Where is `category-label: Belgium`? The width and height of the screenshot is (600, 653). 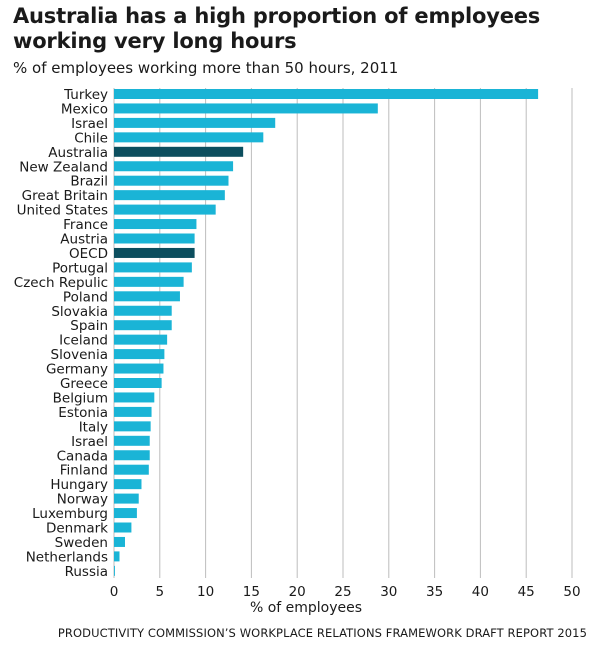 category-label: Belgium is located at coordinates (80, 398).